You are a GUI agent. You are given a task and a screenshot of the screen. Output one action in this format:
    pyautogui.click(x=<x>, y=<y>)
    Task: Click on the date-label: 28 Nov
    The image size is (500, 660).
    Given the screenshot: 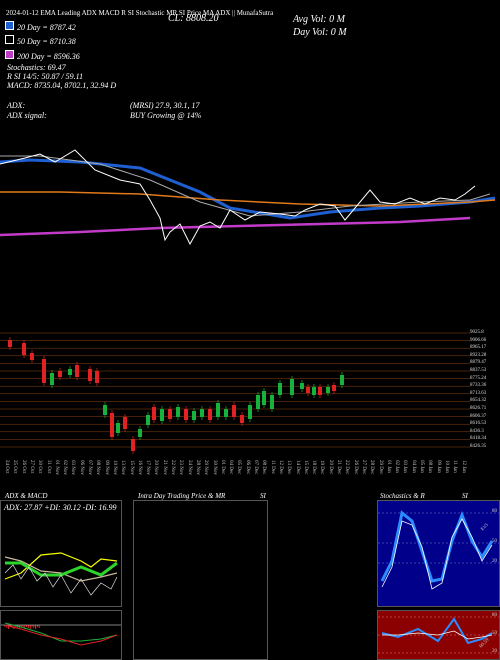 What is the action you would take?
    pyautogui.click(x=197, y=467)
    